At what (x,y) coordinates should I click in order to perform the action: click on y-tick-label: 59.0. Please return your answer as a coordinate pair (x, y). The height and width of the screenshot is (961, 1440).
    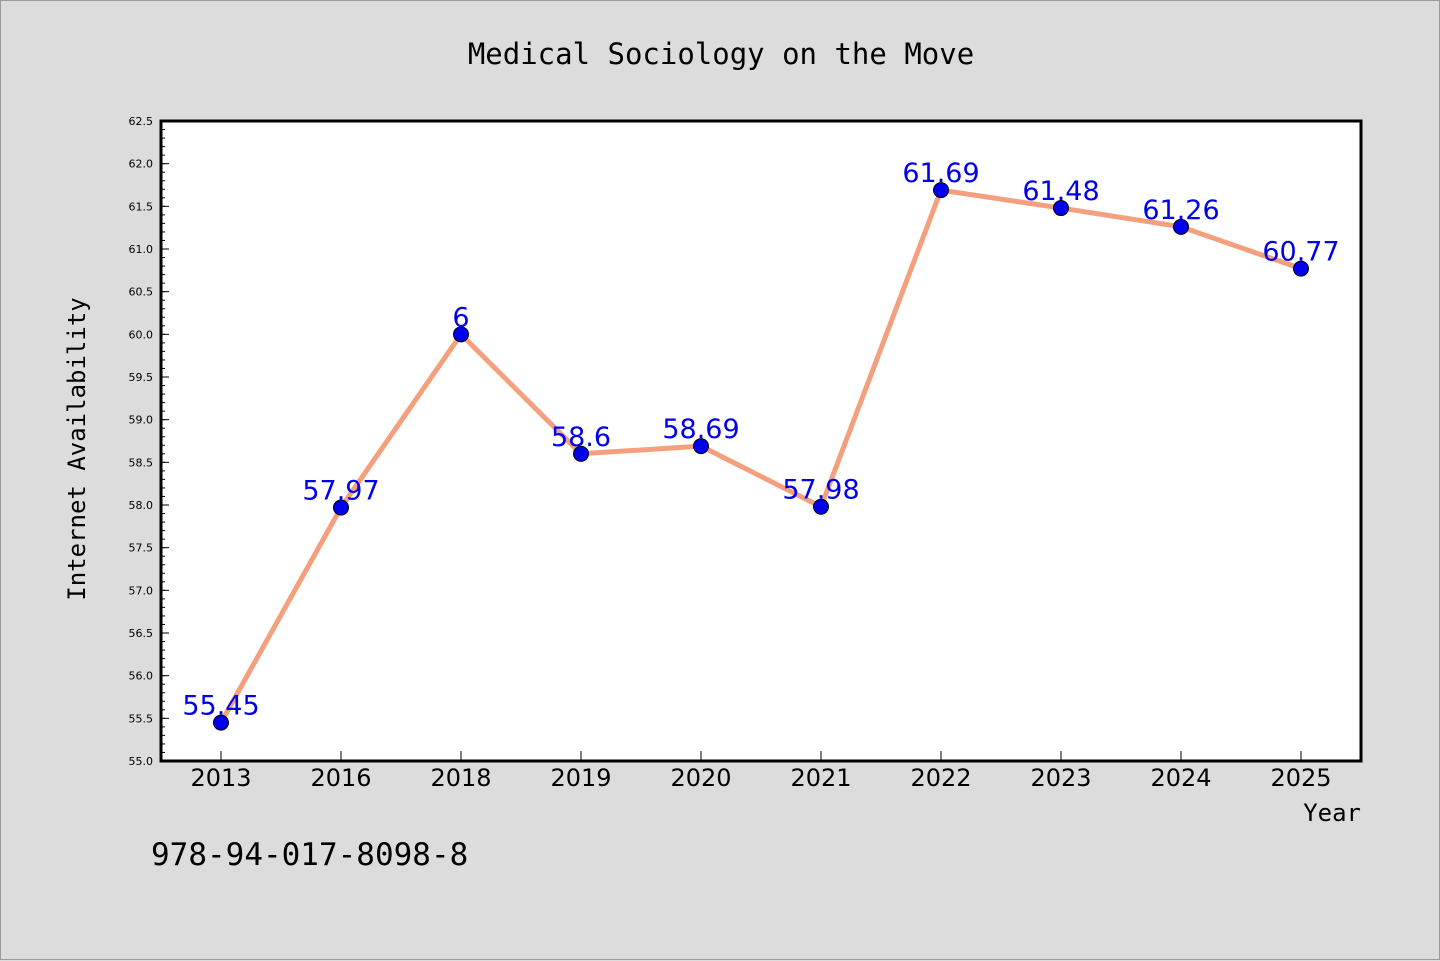
    Looking at the image, I should click on (141, 420).